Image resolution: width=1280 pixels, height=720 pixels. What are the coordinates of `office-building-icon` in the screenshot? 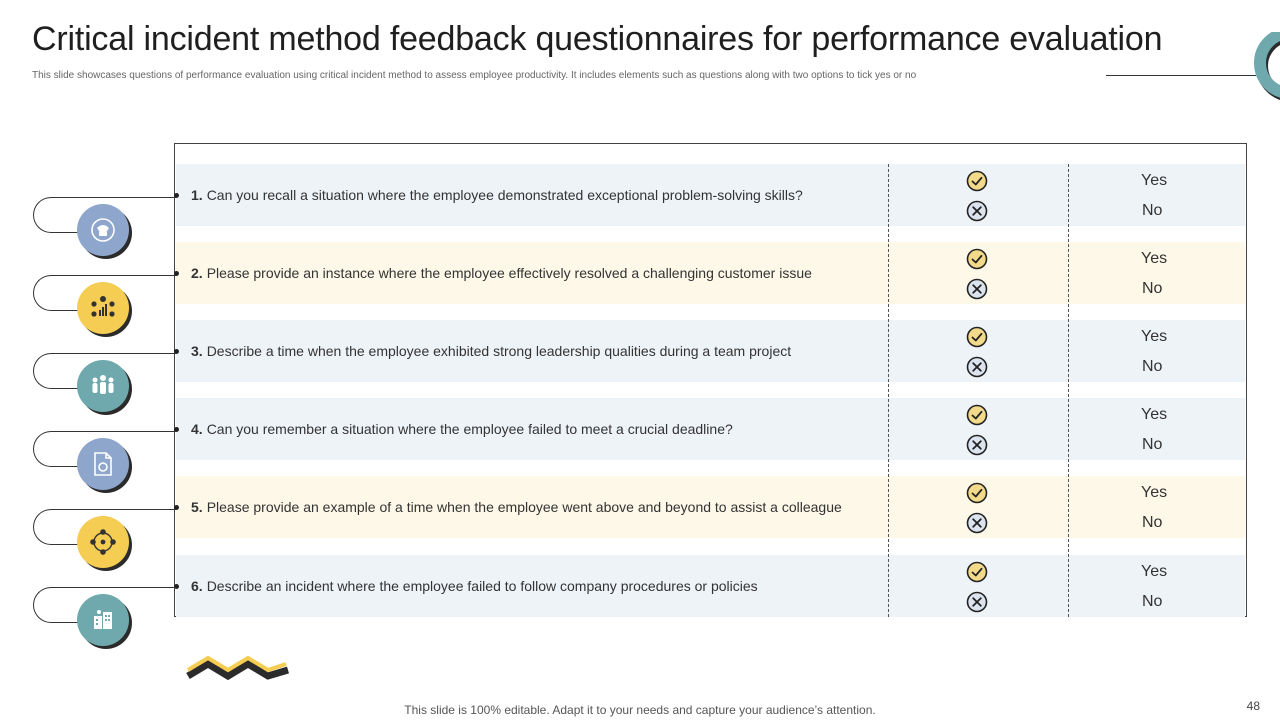 It's located at (103, 620).